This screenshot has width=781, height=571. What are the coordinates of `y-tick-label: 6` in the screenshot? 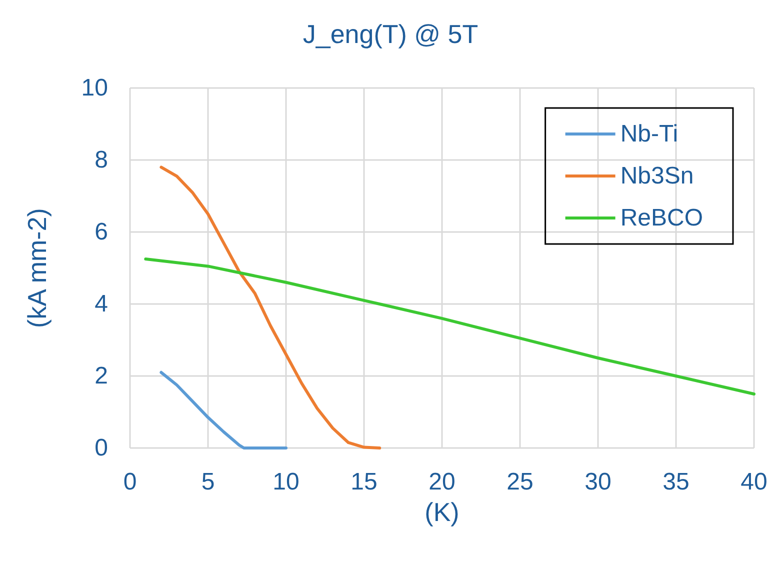 It's located at (101, 232).